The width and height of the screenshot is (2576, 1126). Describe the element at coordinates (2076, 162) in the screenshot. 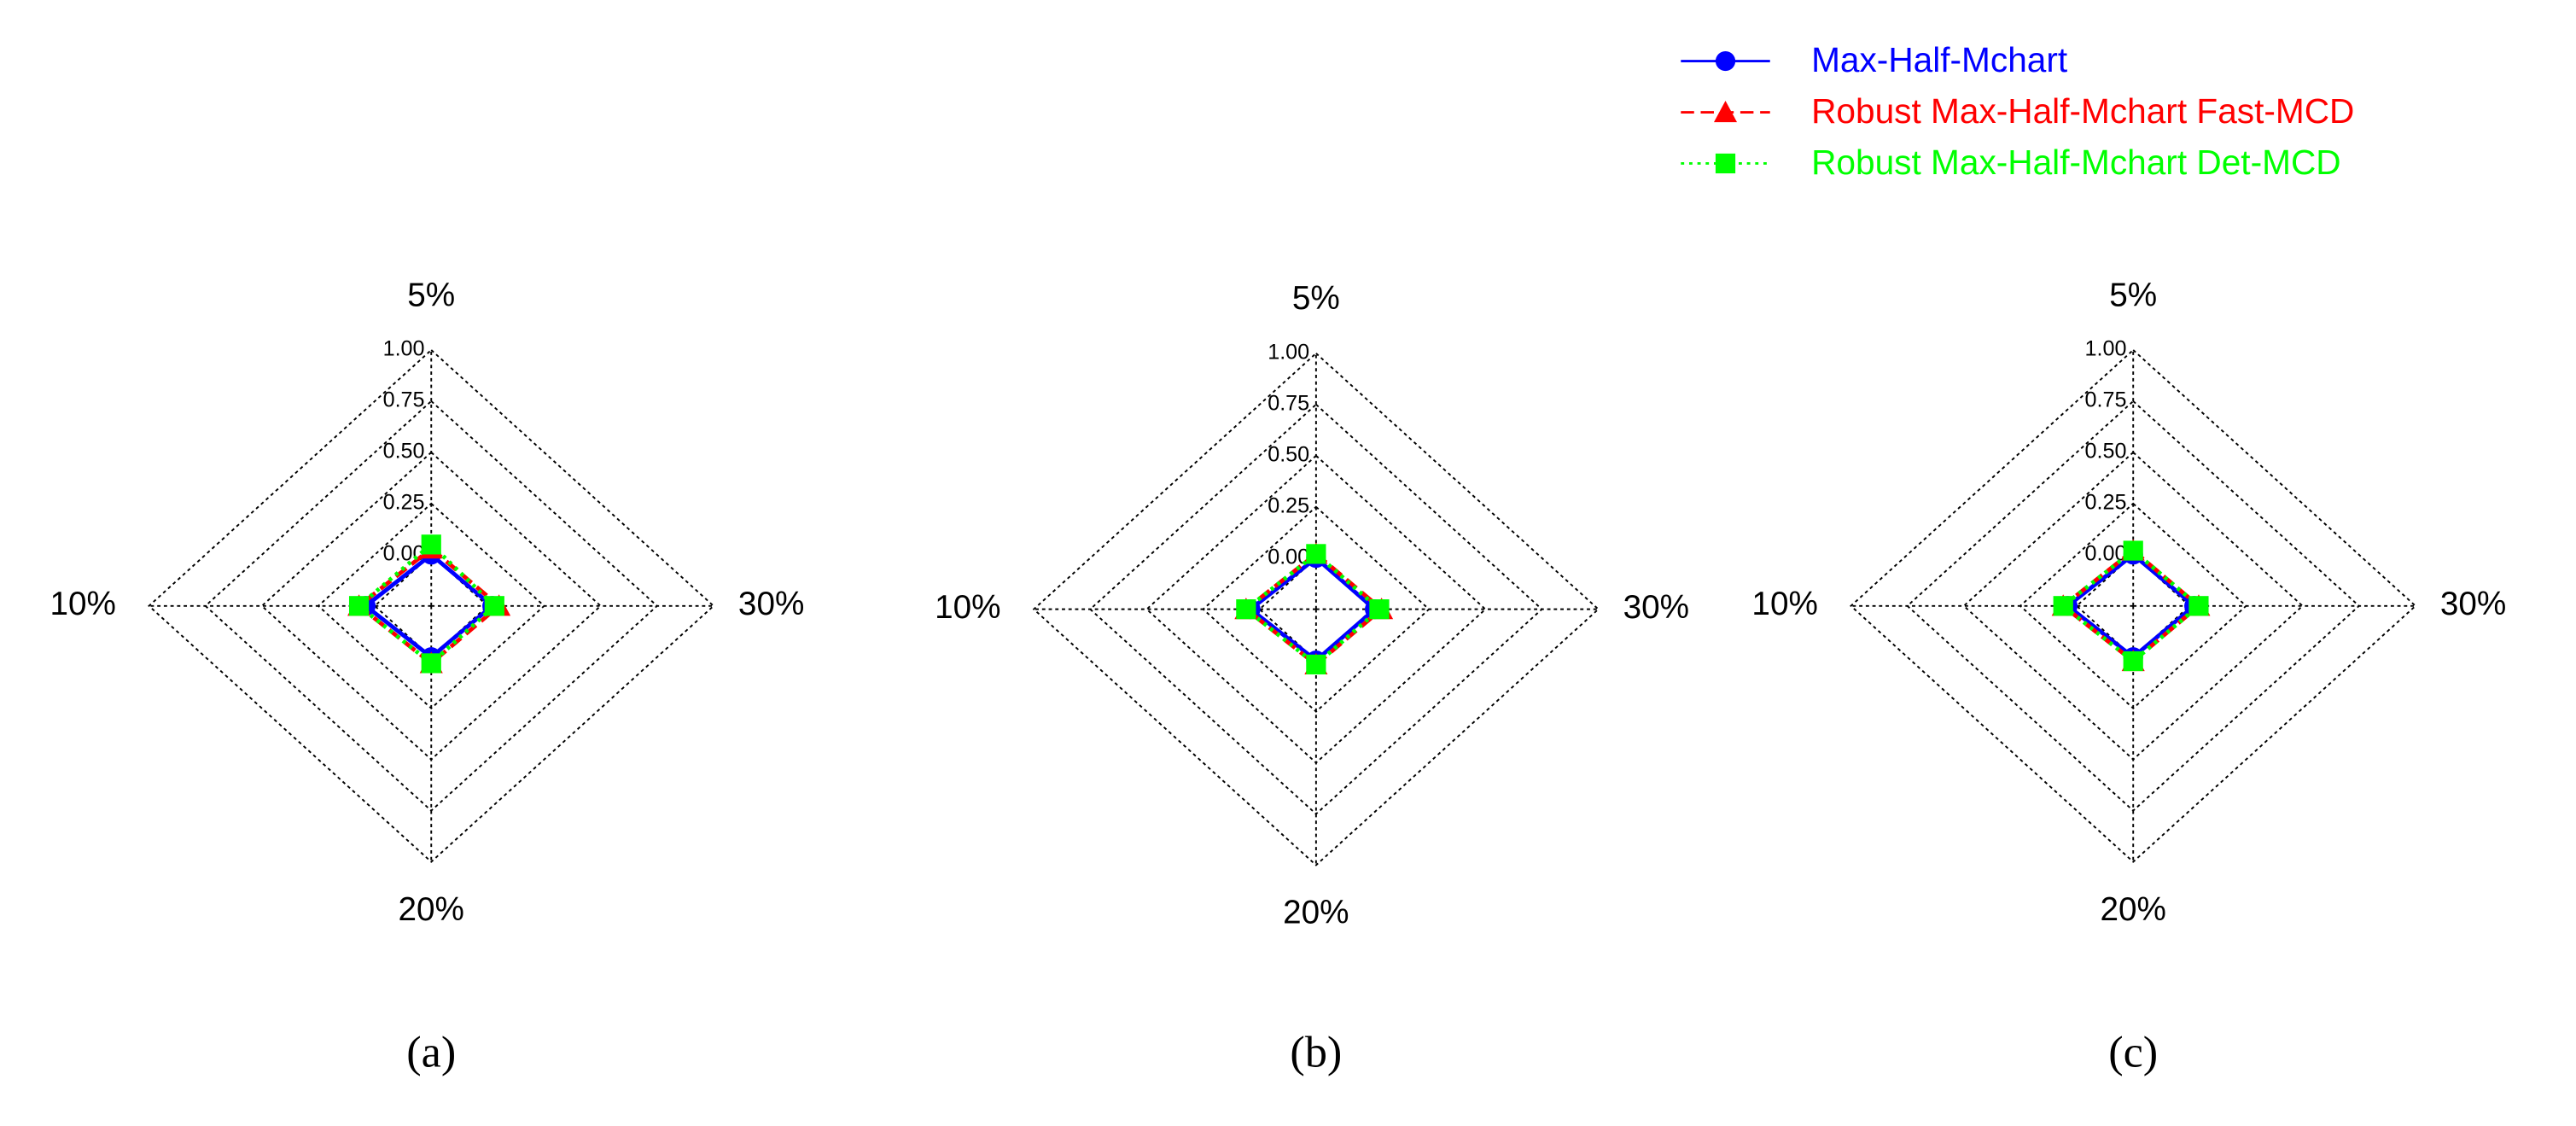

I see `legend-label: Robust Max-Half-Mchart Det-MCD` at that location.